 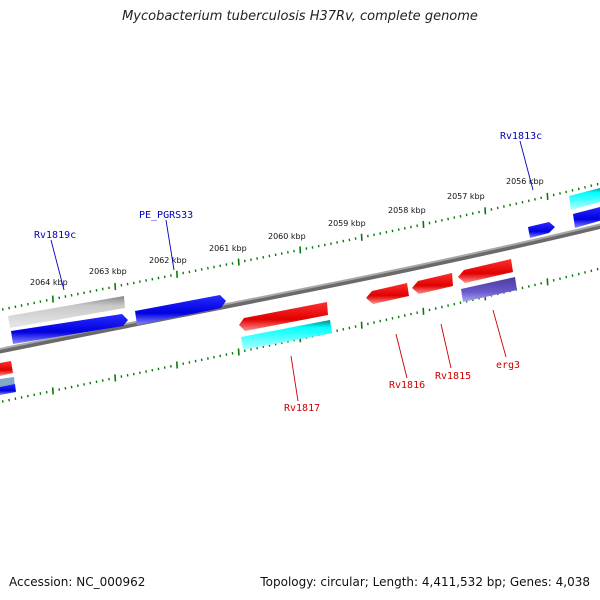 What do you see at coordinates (166, 215) in the screenshot?
I see `label-pe-pgrs33: PE_PGRS33` at bounding box center [166, 215].